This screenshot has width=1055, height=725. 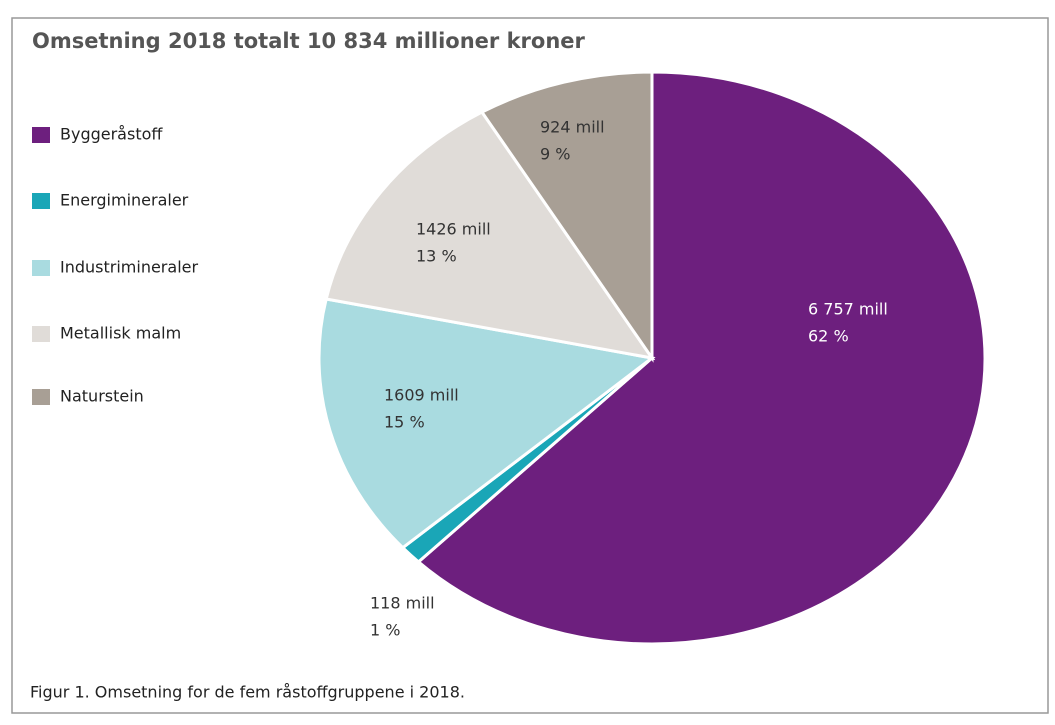 I want to click on legend-label: Naturstein, so click(x=102, y=396).